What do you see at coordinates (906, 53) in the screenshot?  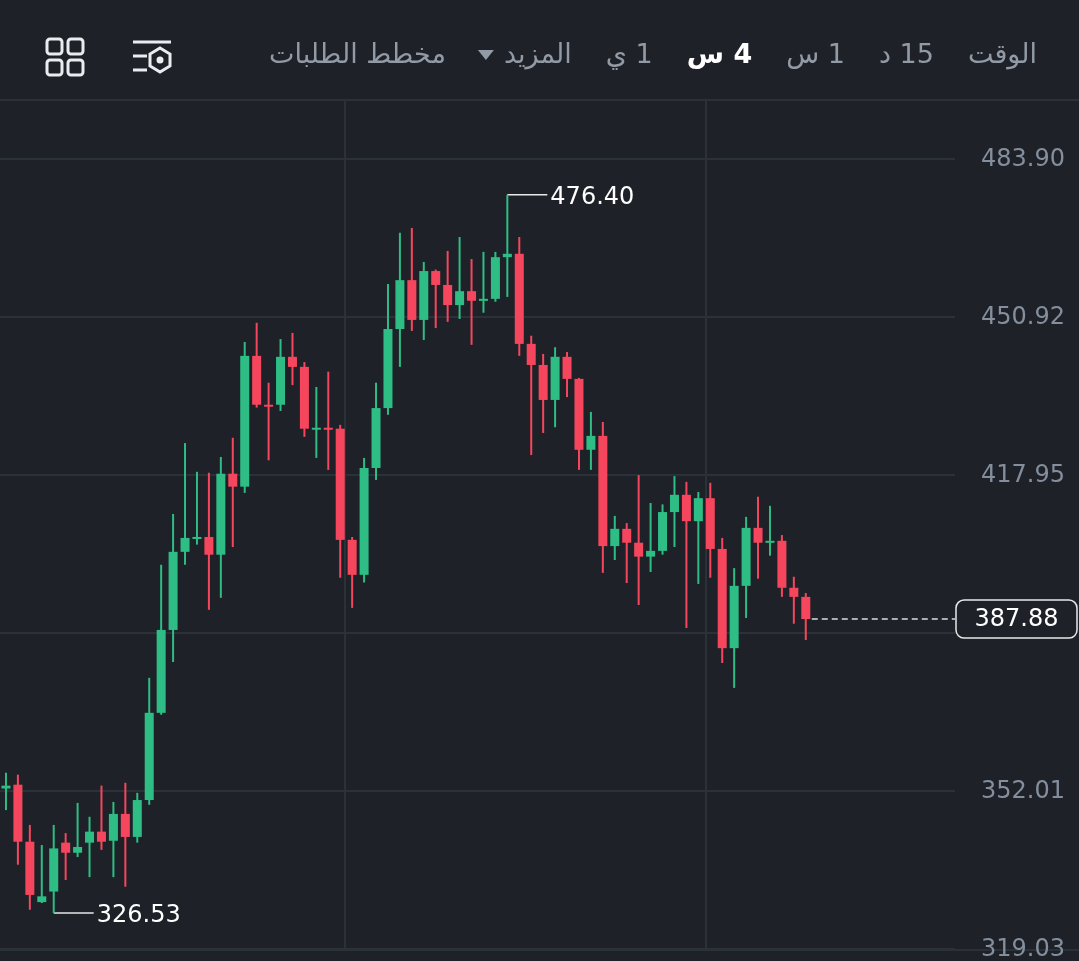 I see `text: 15 د` at bounding box center [906, 53].